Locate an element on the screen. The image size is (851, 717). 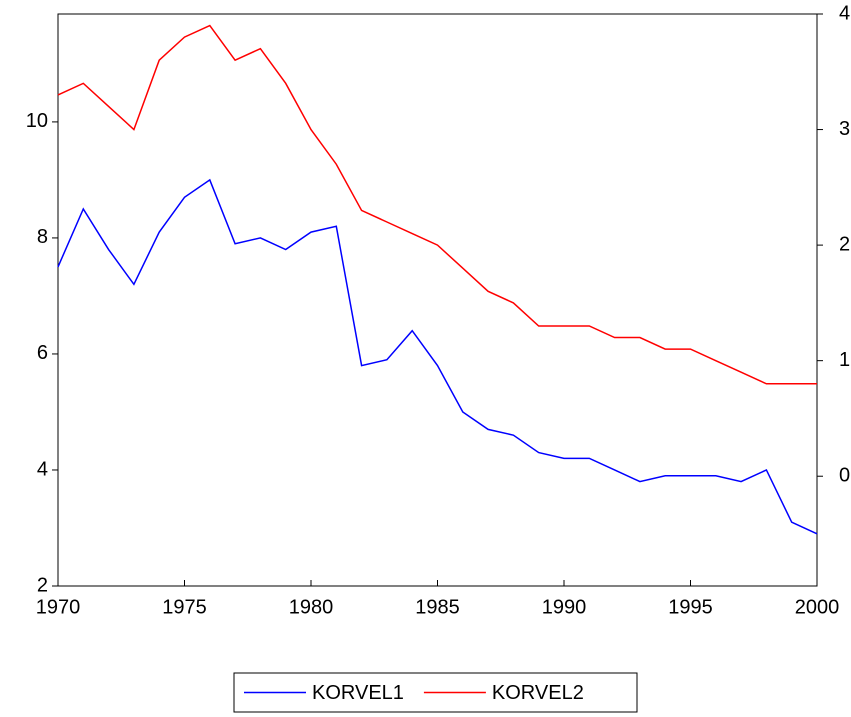
x-tick-label: 1975 is located at coordinates (184, 607).